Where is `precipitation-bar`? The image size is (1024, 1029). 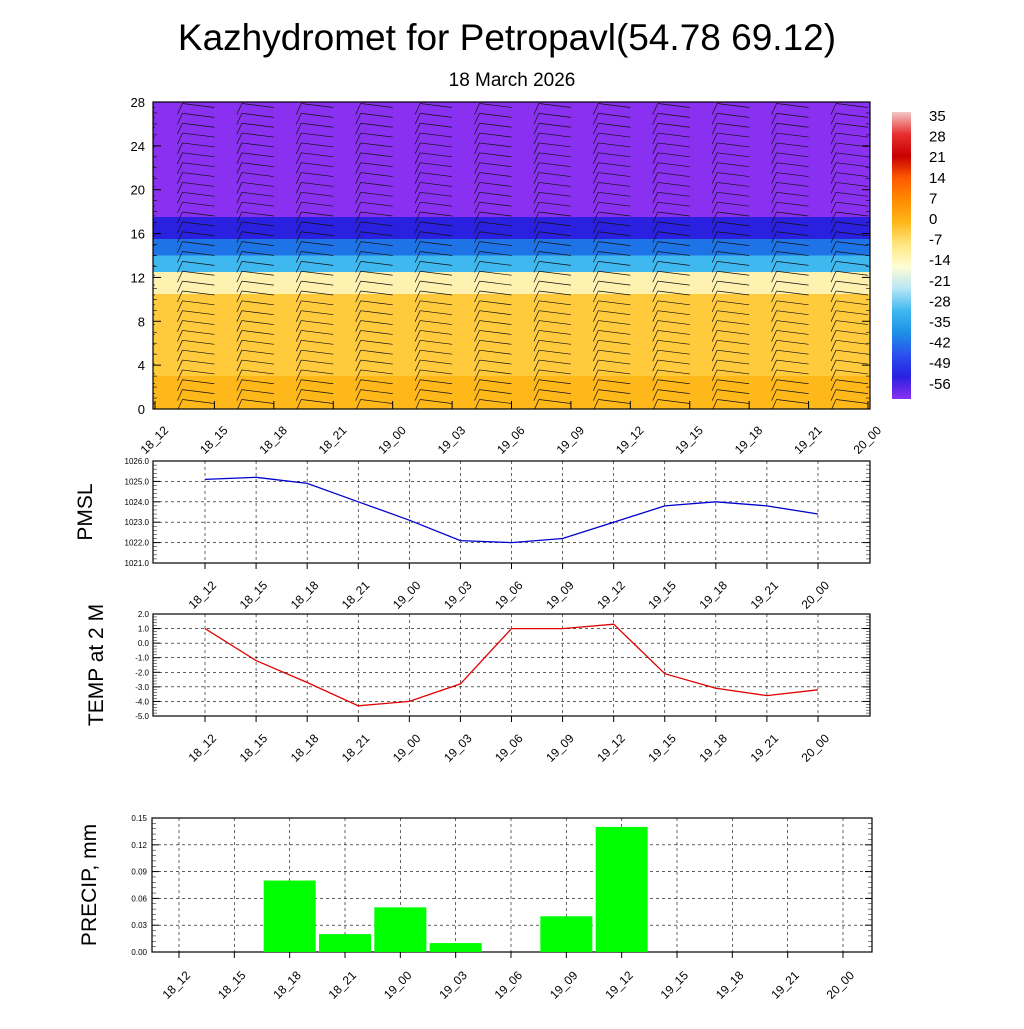 precipitation-bar is located at coordinates (289, 916).